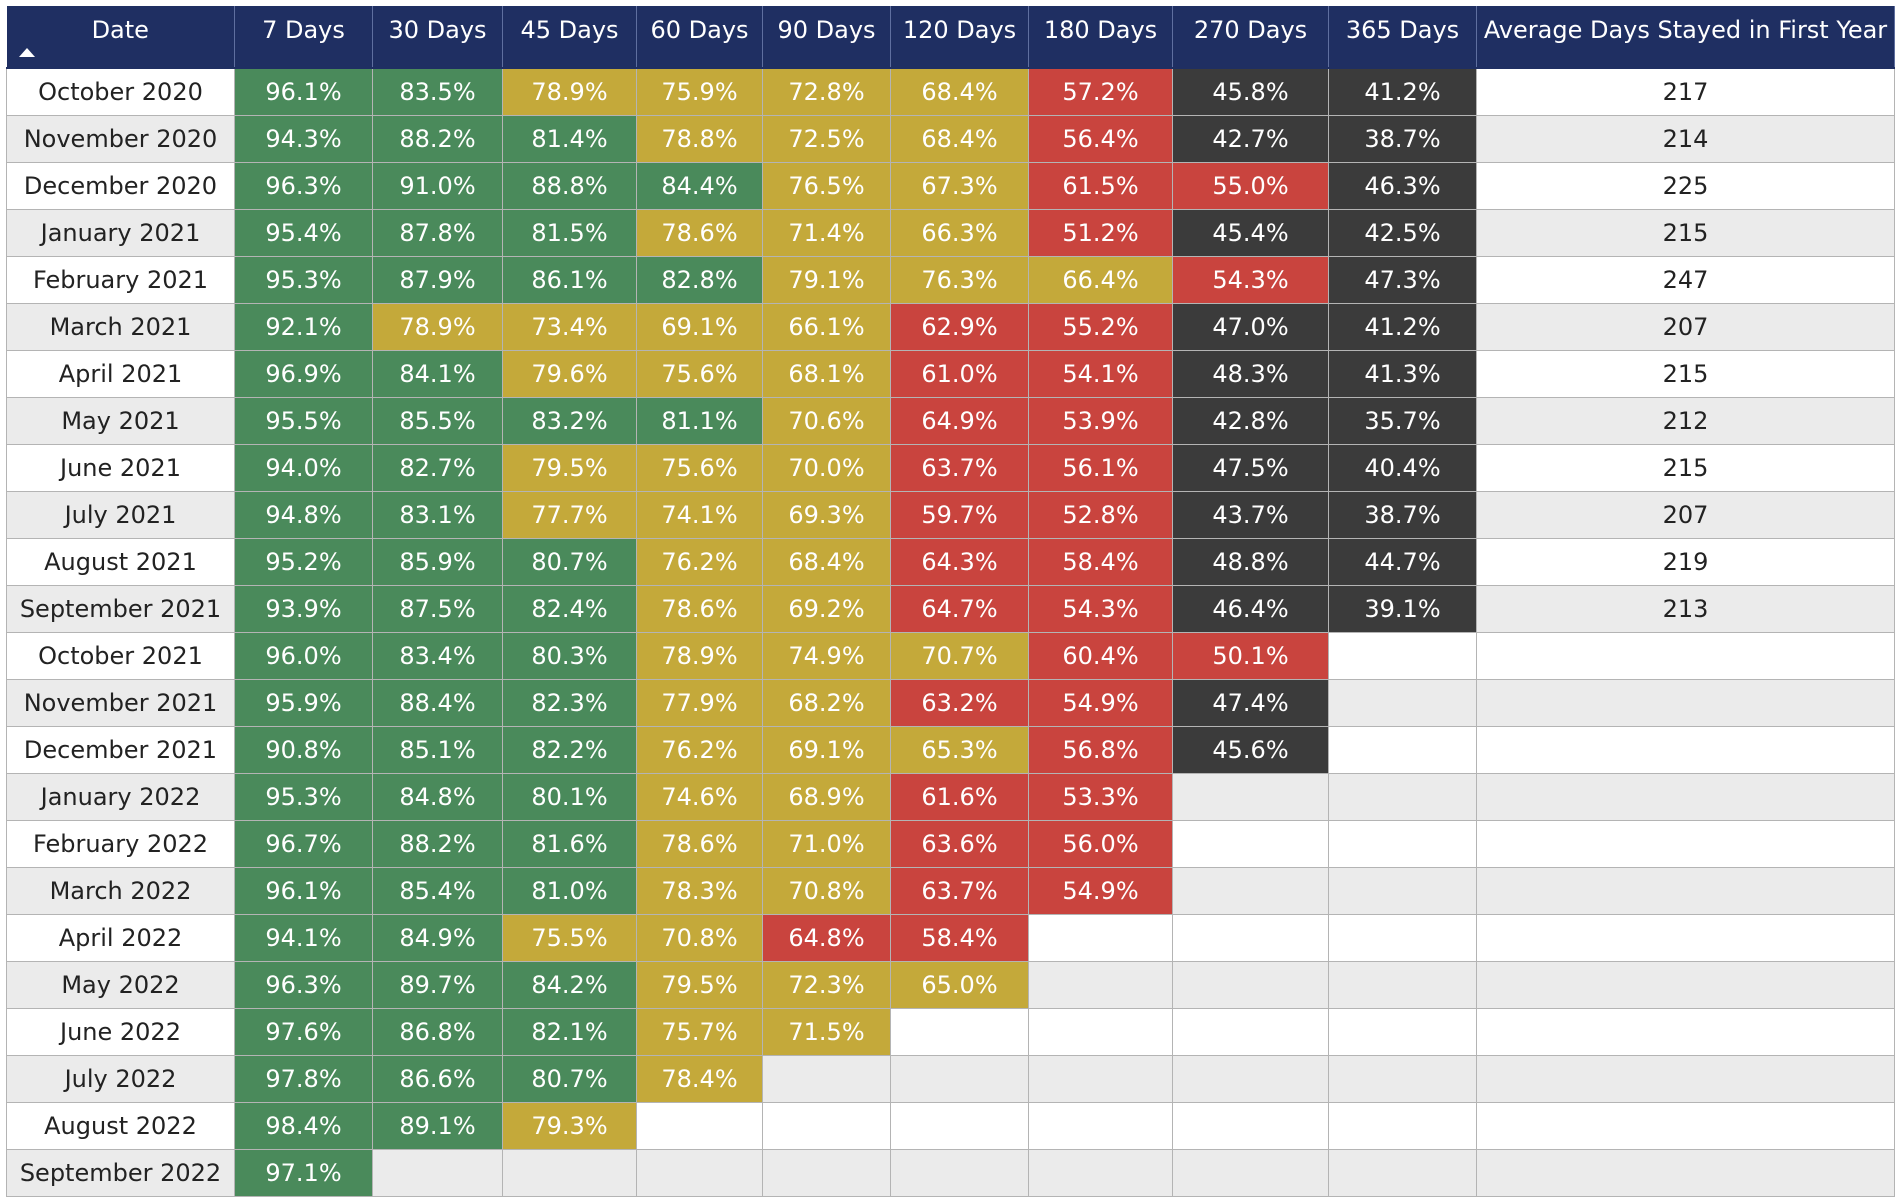  What do you see at coordinates (959, 843) in the screenshot?
I see `retention-cell: 63.6%` at bounding box center [959, 843].